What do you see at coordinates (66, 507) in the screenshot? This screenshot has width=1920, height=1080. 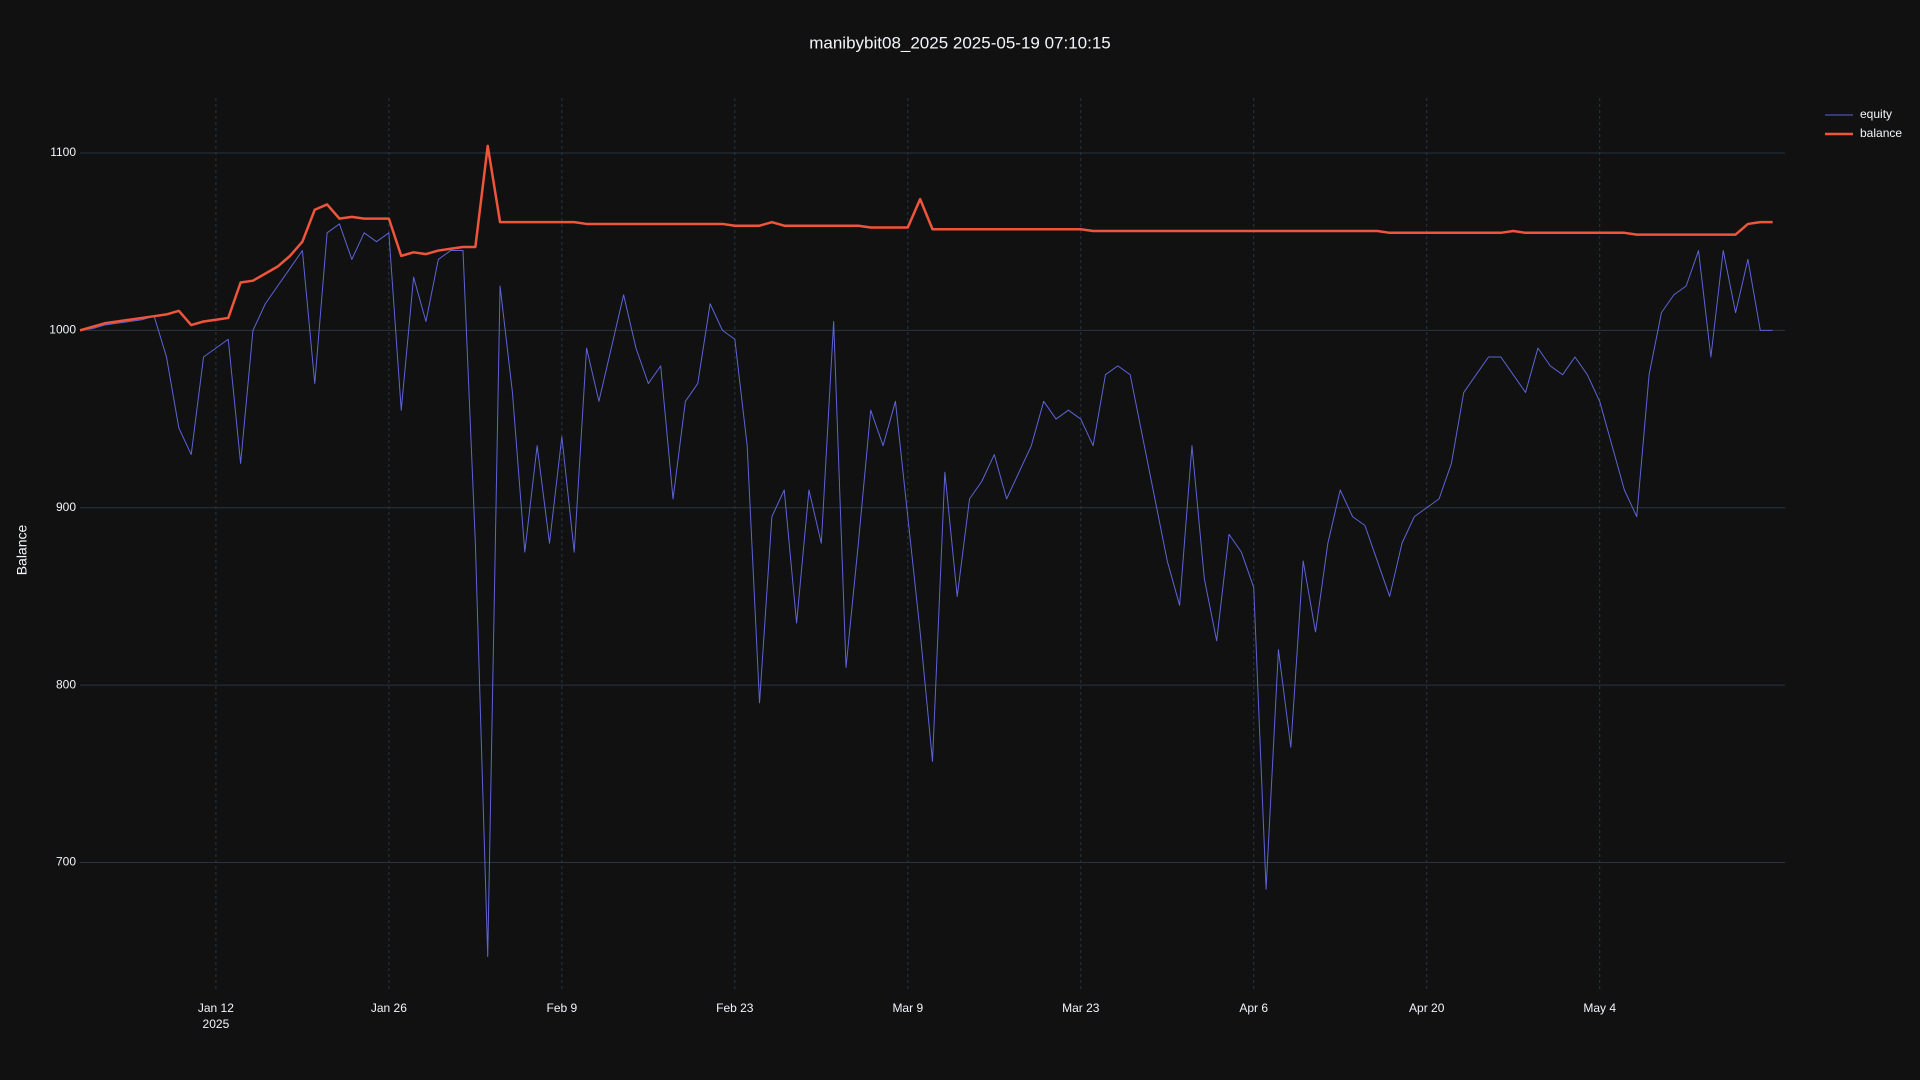 I see `y-tick-label: 900` at bounding box center [66, 507].